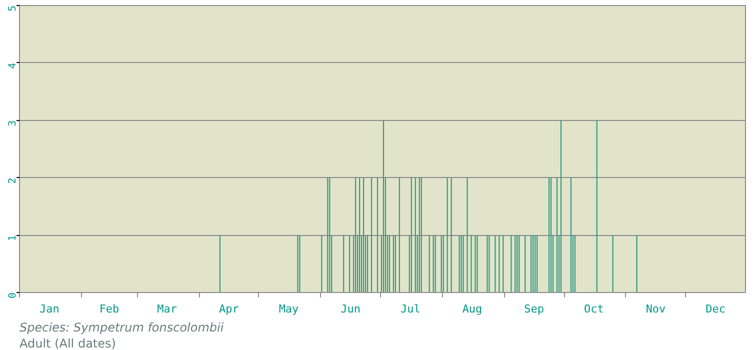  What do you see at coordinates (13, 123) in the screenshot?
I see `y-tick-label: 3` at bounding box center [13, 123].